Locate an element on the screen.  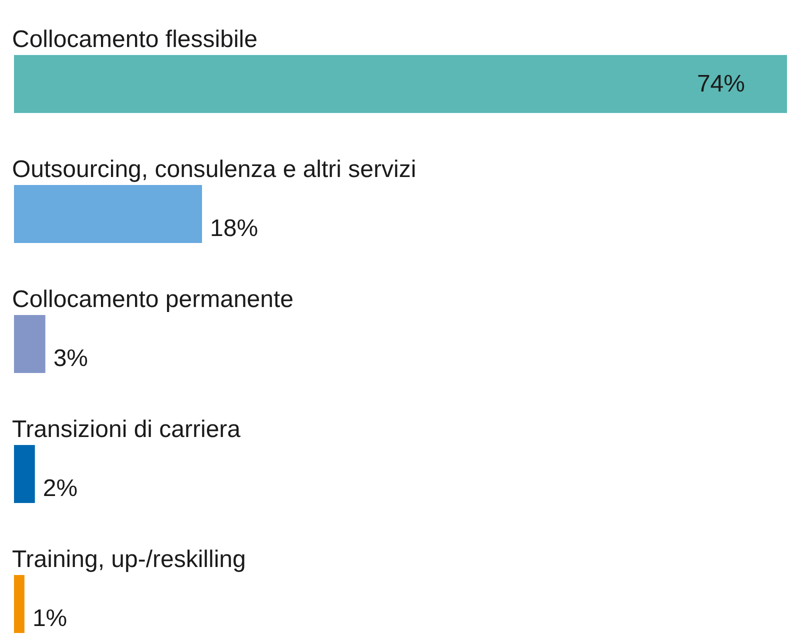
y-tick-label: Training, up-/reskilling is located at coordinates (129, 559).